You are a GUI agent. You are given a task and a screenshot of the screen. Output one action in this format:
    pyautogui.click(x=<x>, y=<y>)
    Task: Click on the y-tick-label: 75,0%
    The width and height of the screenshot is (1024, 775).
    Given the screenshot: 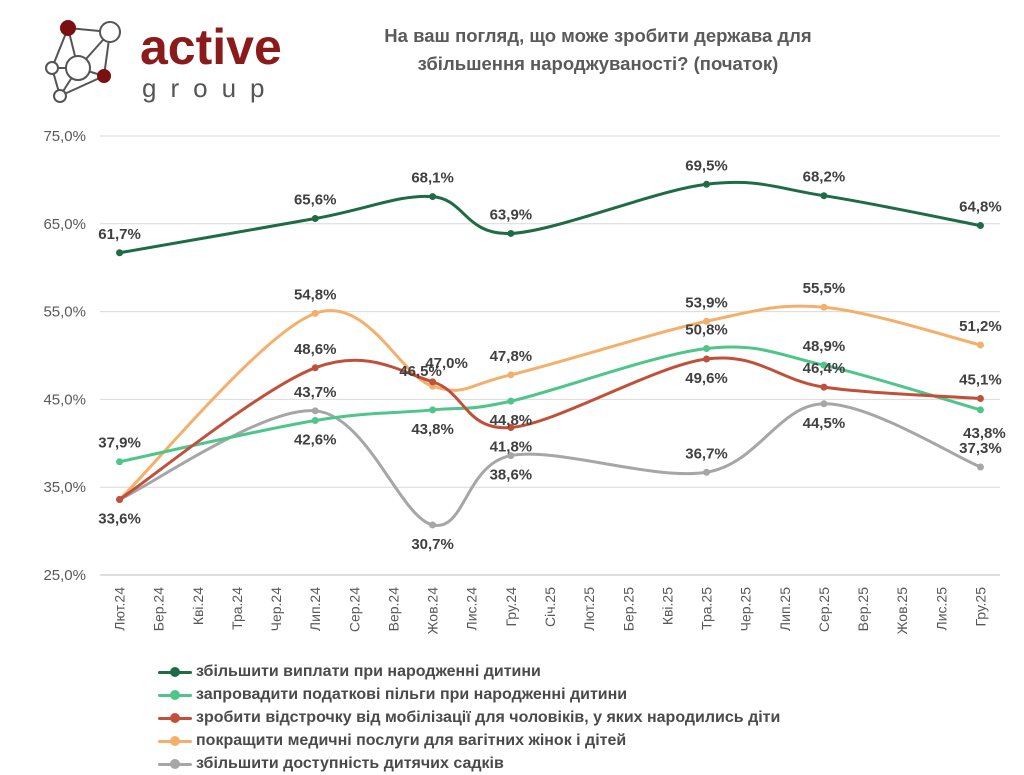 What is the action you would take?
    pyautogui.click(x=64, y=136)
    